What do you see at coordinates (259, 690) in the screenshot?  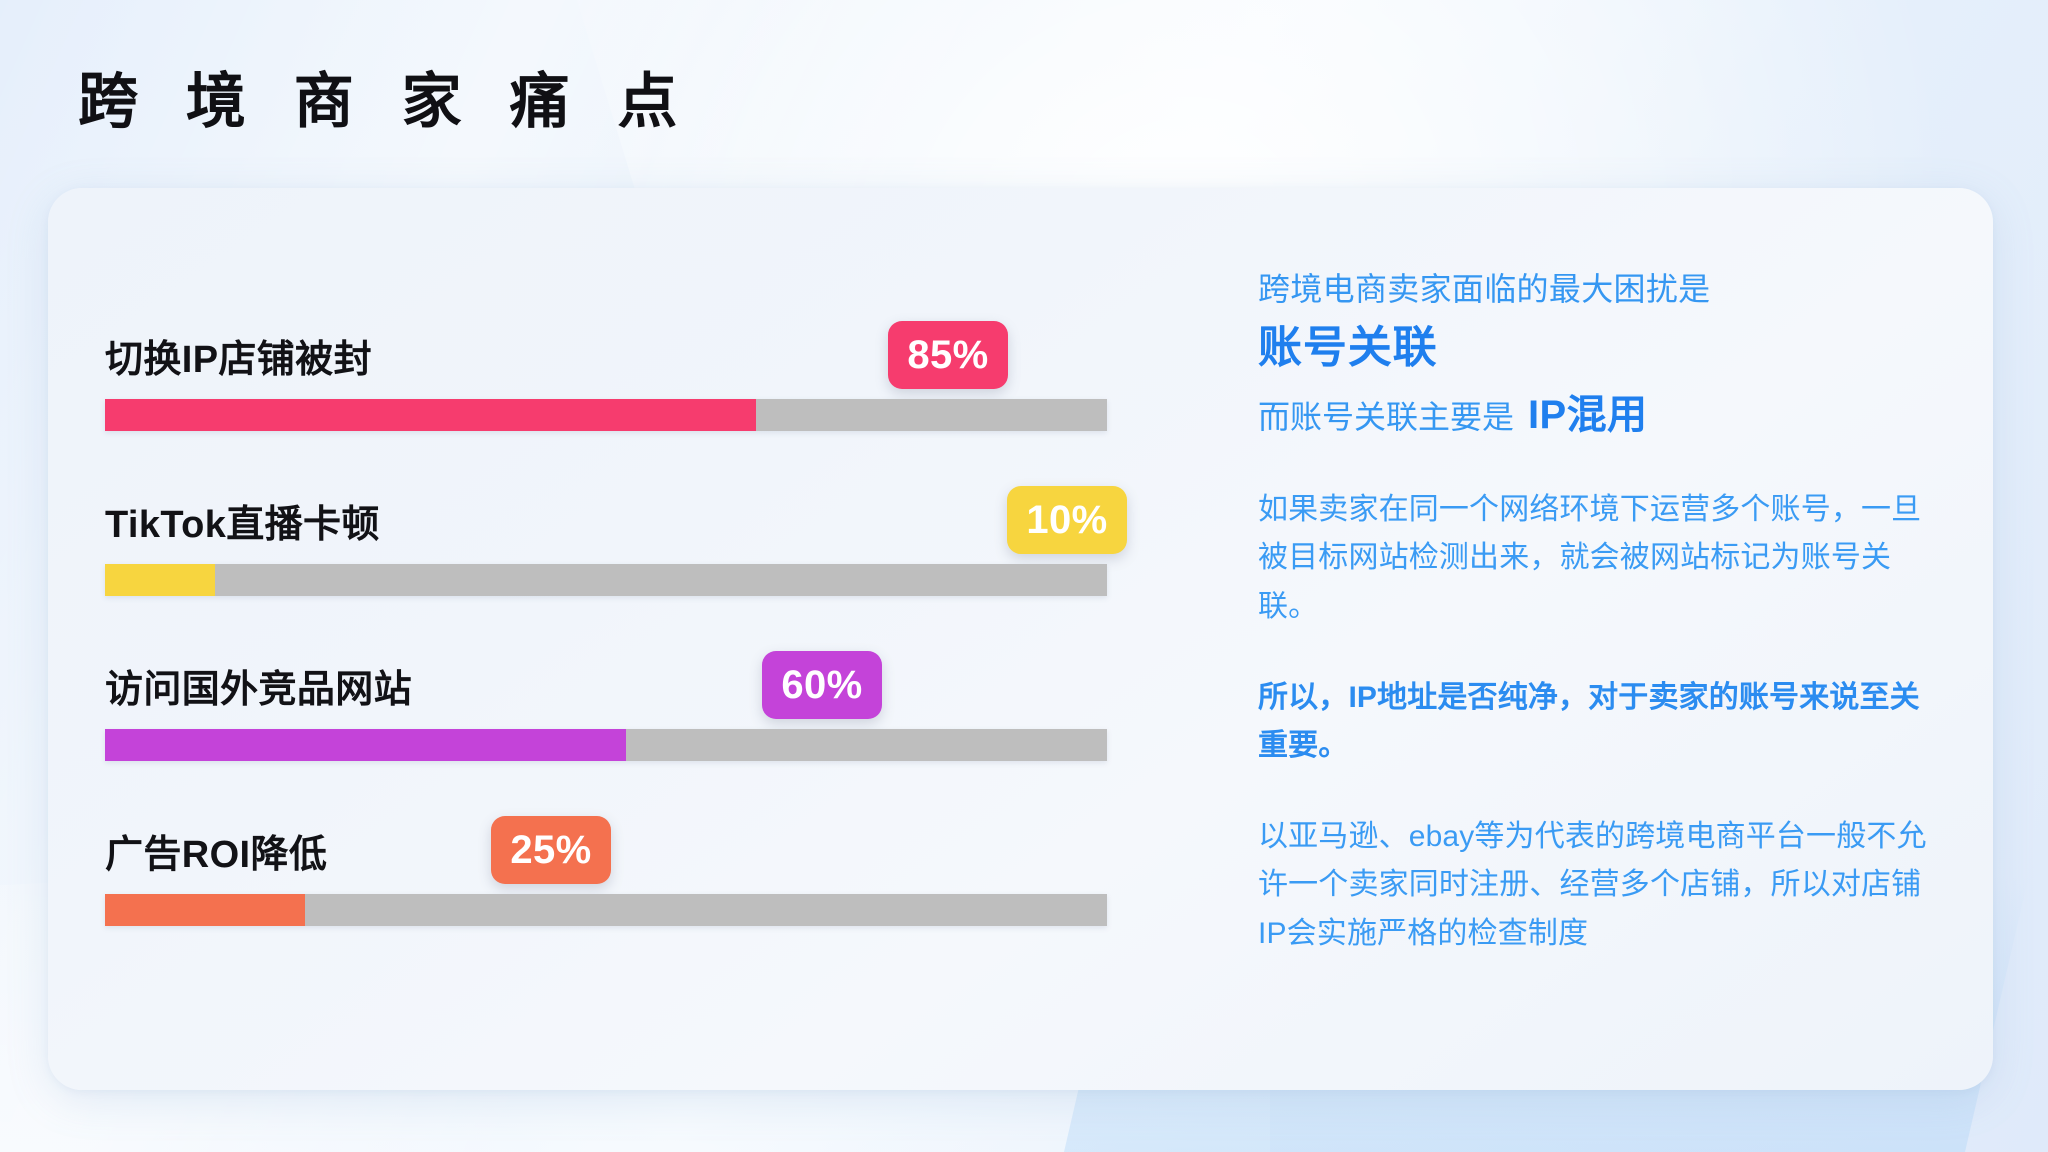 I see `bar-category-label: 访问国外竞品网站` at bounding box center [259, 690].